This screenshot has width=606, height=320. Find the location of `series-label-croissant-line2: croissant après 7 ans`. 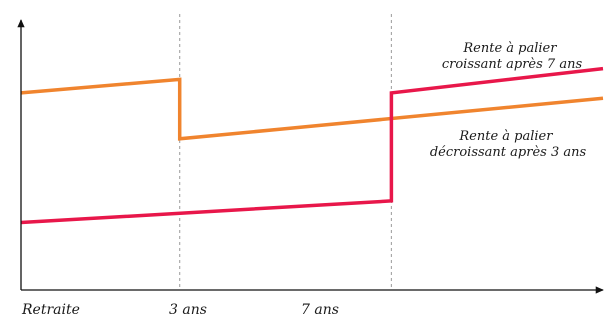

series-label-croissant-line2: croissant après 7 ans is located at coordinates (512, 64).